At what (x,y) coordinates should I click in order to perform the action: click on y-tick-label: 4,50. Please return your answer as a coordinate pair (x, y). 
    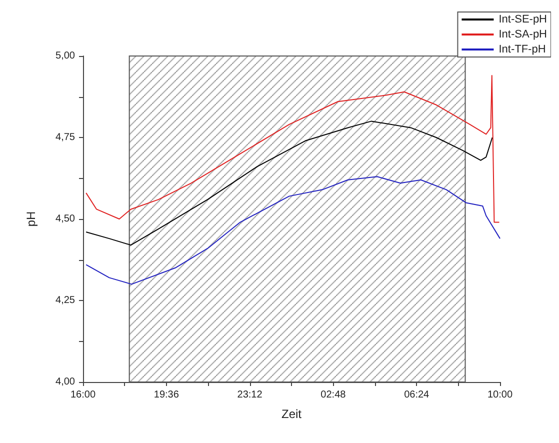
    Looking at the image, I should click on (66, 219).